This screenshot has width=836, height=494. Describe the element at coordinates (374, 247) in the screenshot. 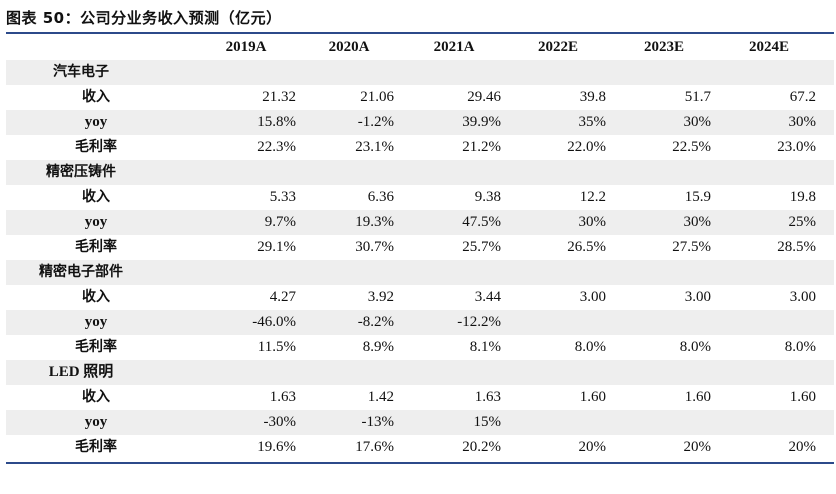

I see `table-cell: 30.7%` at that location.